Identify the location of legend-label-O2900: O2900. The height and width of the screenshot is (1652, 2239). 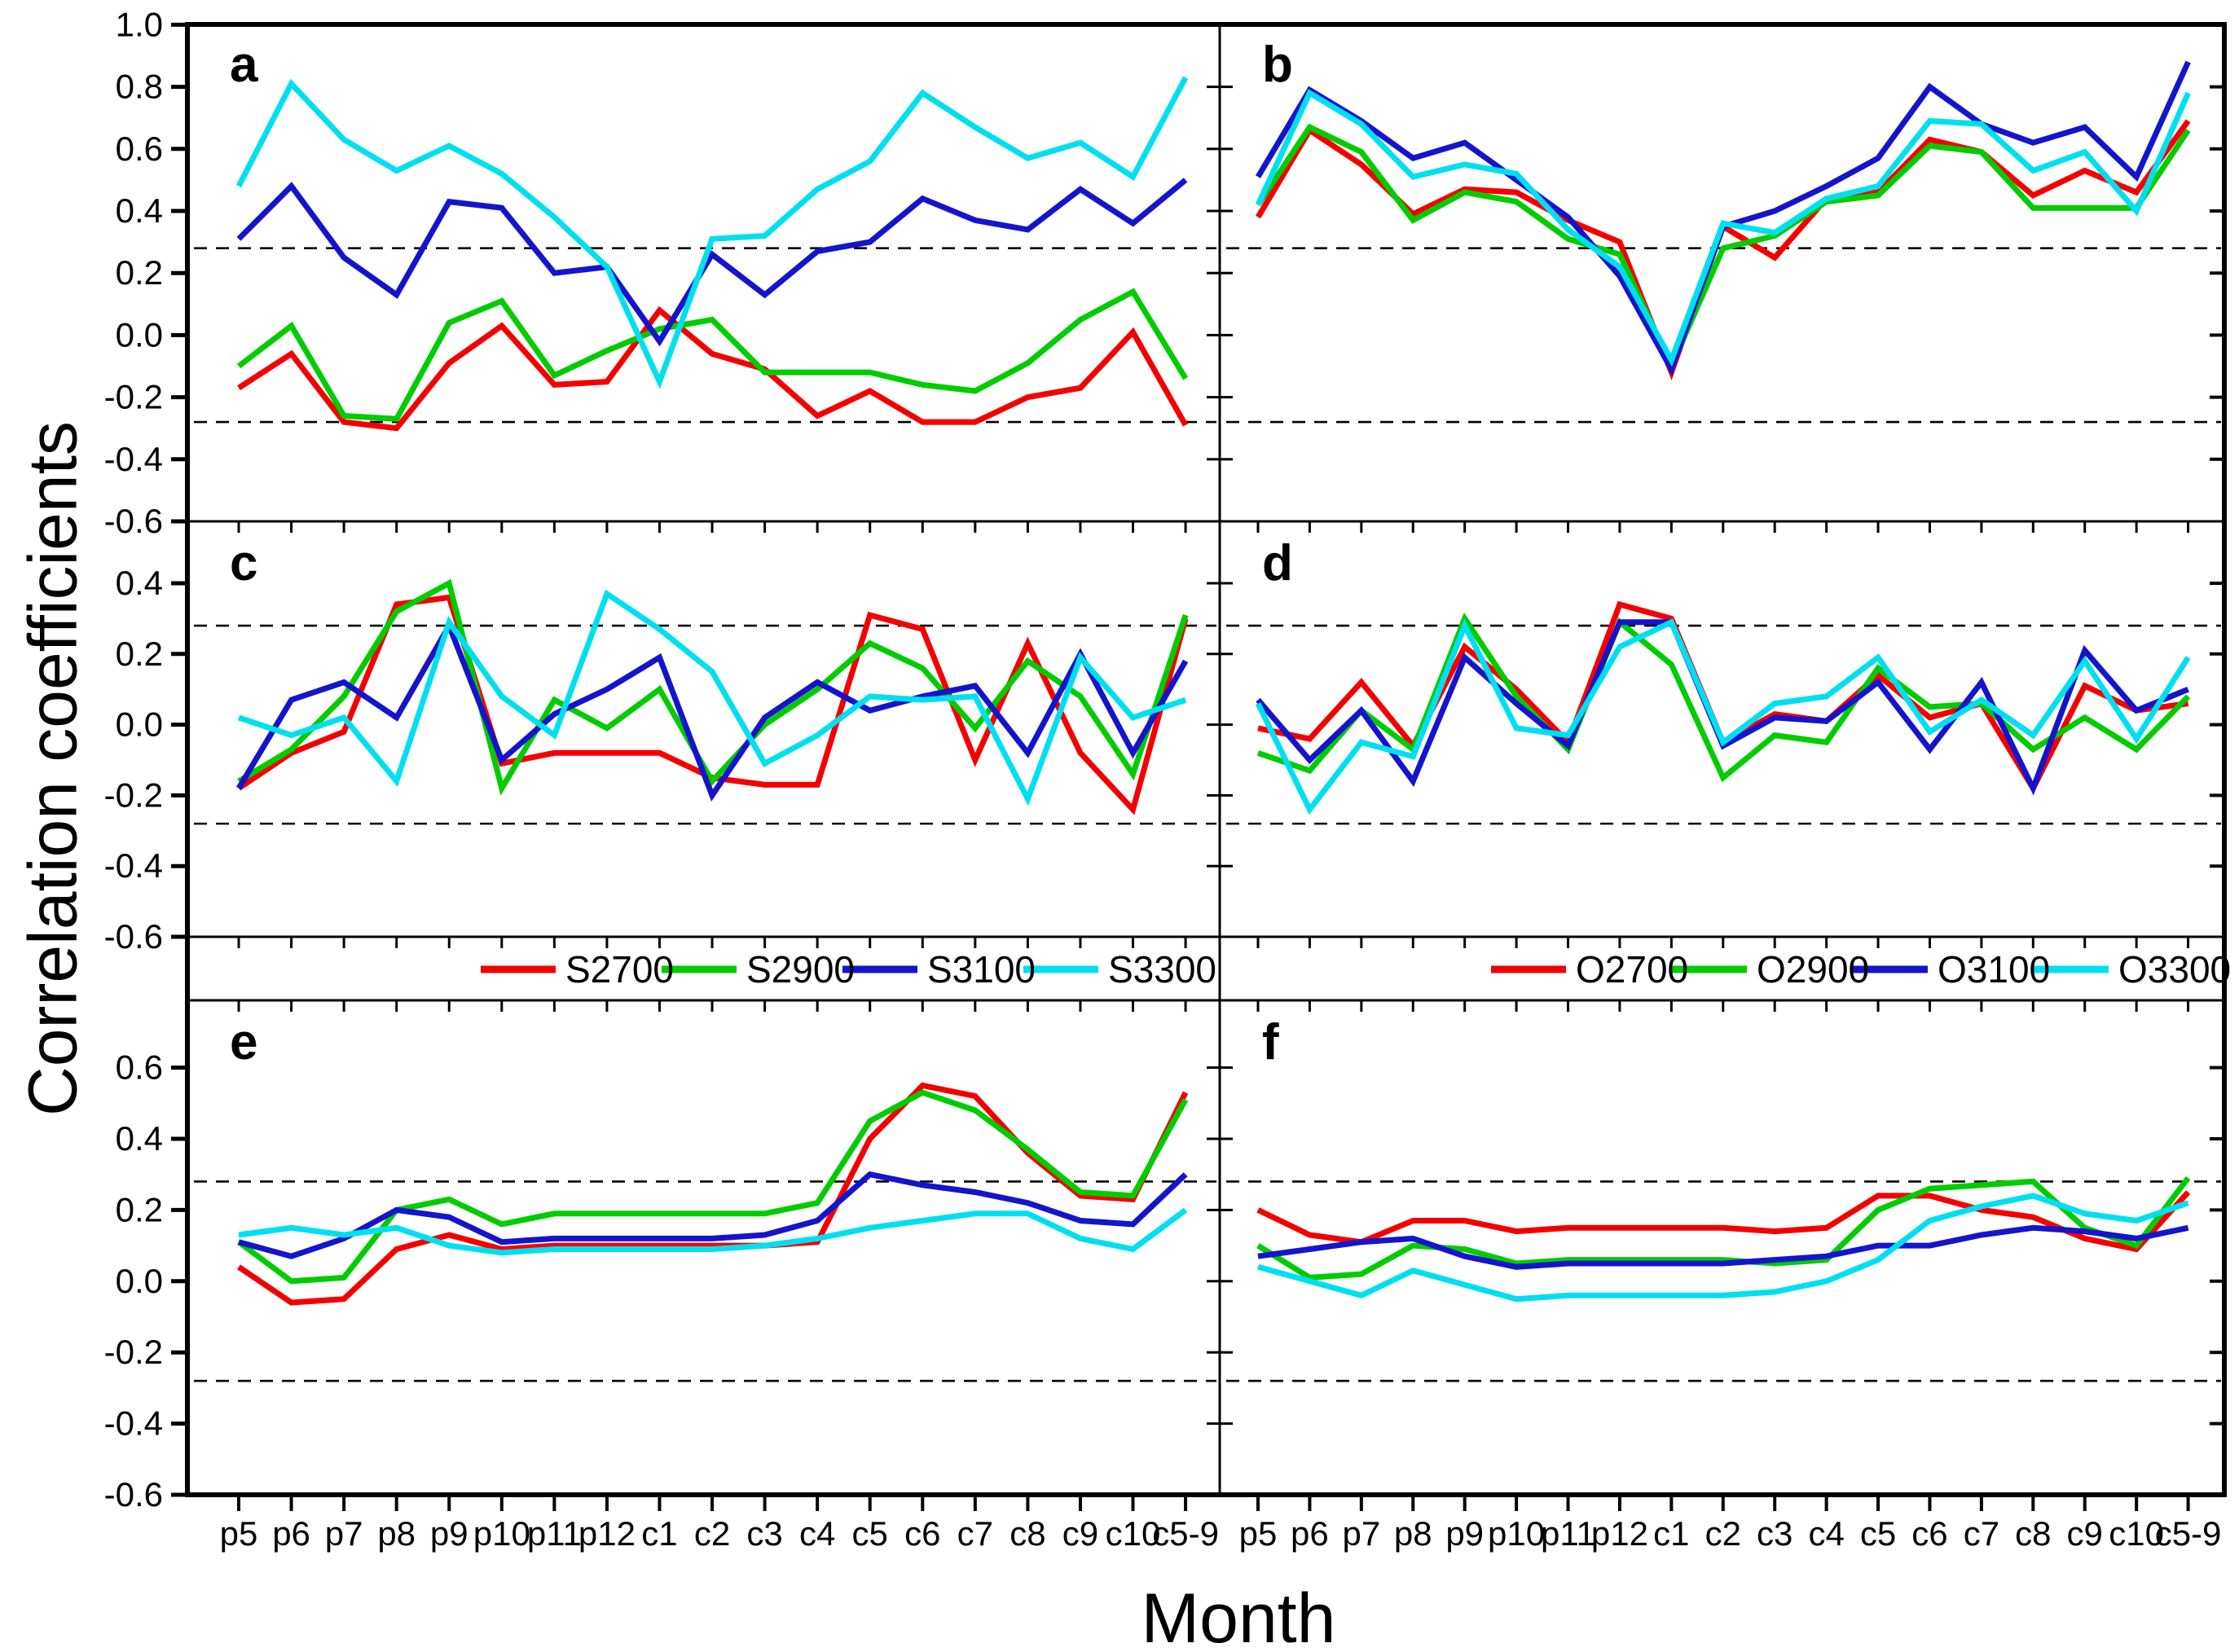
(1813, 970).